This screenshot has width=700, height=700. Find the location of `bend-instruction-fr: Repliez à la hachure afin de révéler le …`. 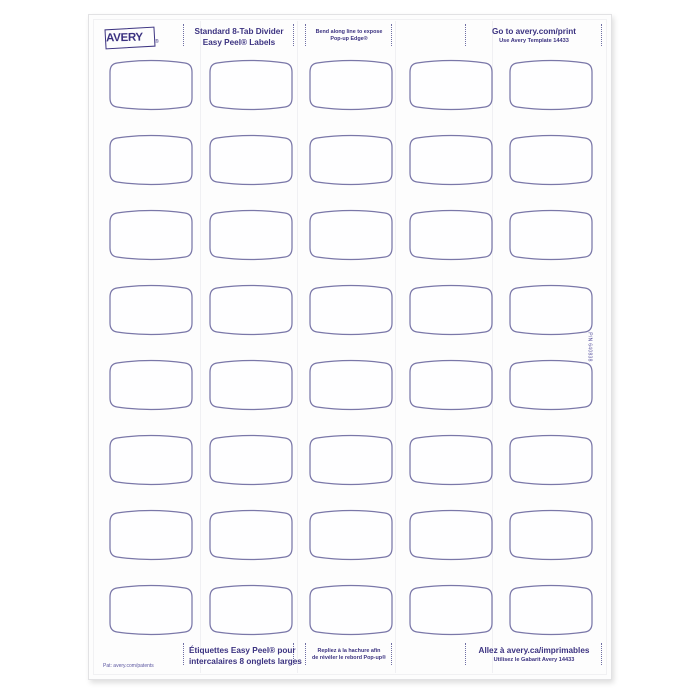

bend-instruction-fr: Repliez à la hachure afin de révéler le … is located at coordinates (349, 655).